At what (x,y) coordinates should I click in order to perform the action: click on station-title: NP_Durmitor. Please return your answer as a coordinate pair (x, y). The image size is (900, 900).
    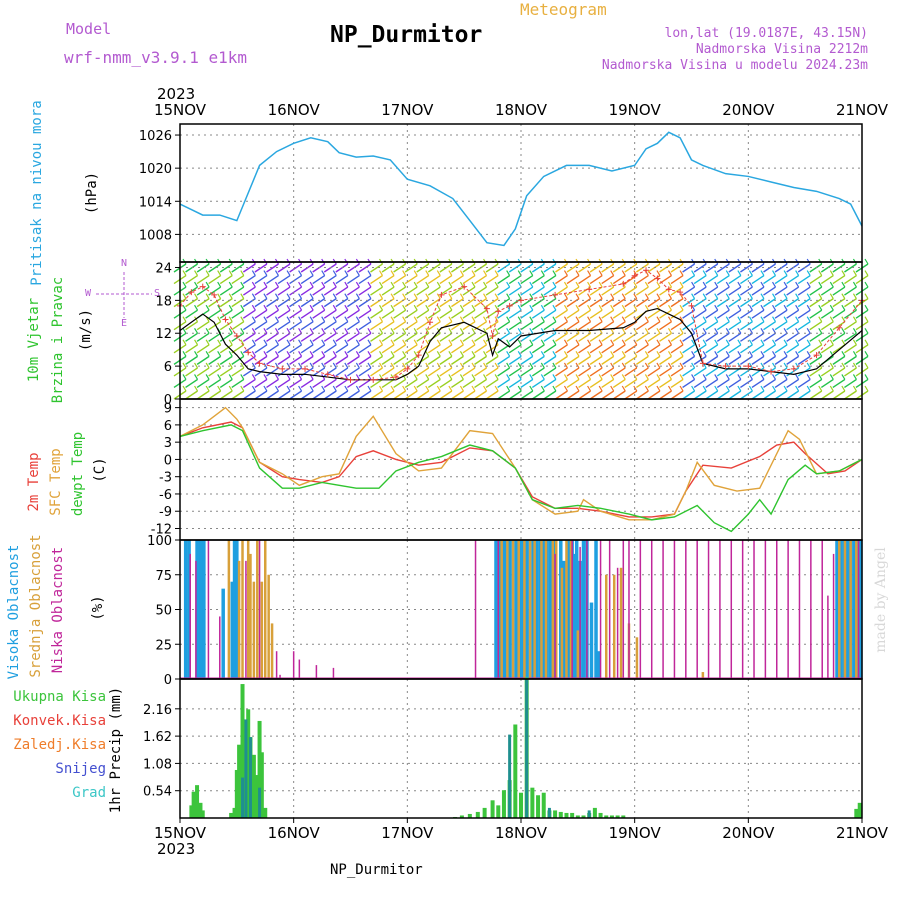
    Looking at the image, I should click on (406, 35).